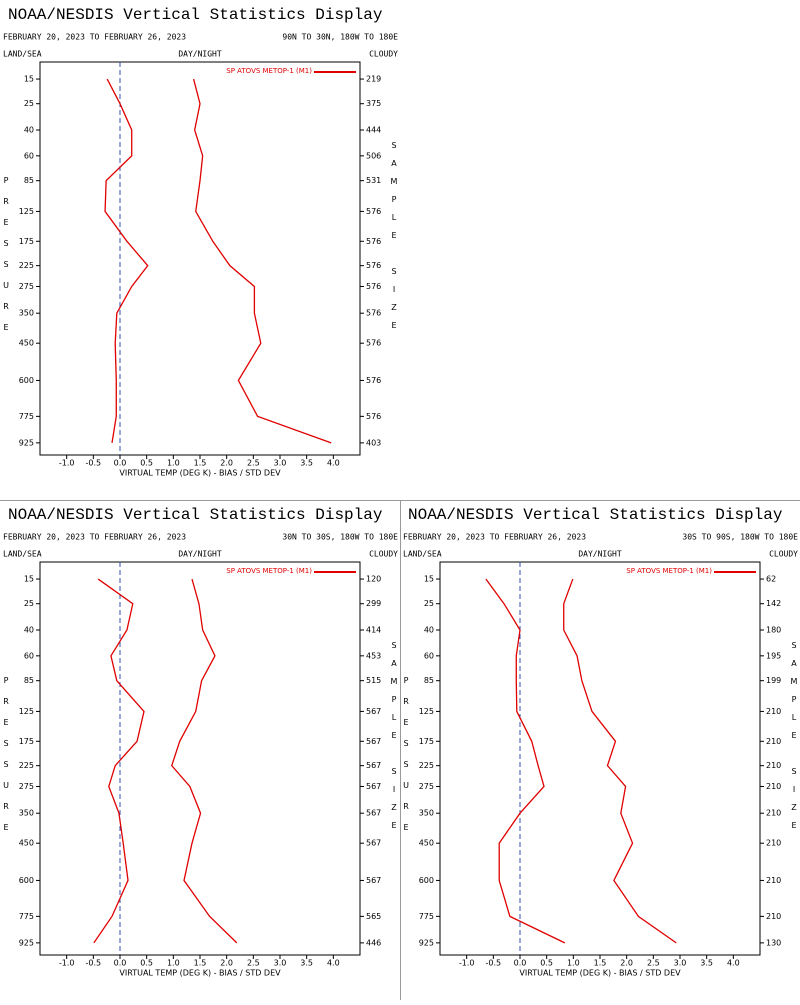  Describe the element at coordinates (26, 211) in the screenshot. I see `y-tick-label: 125` at that location.